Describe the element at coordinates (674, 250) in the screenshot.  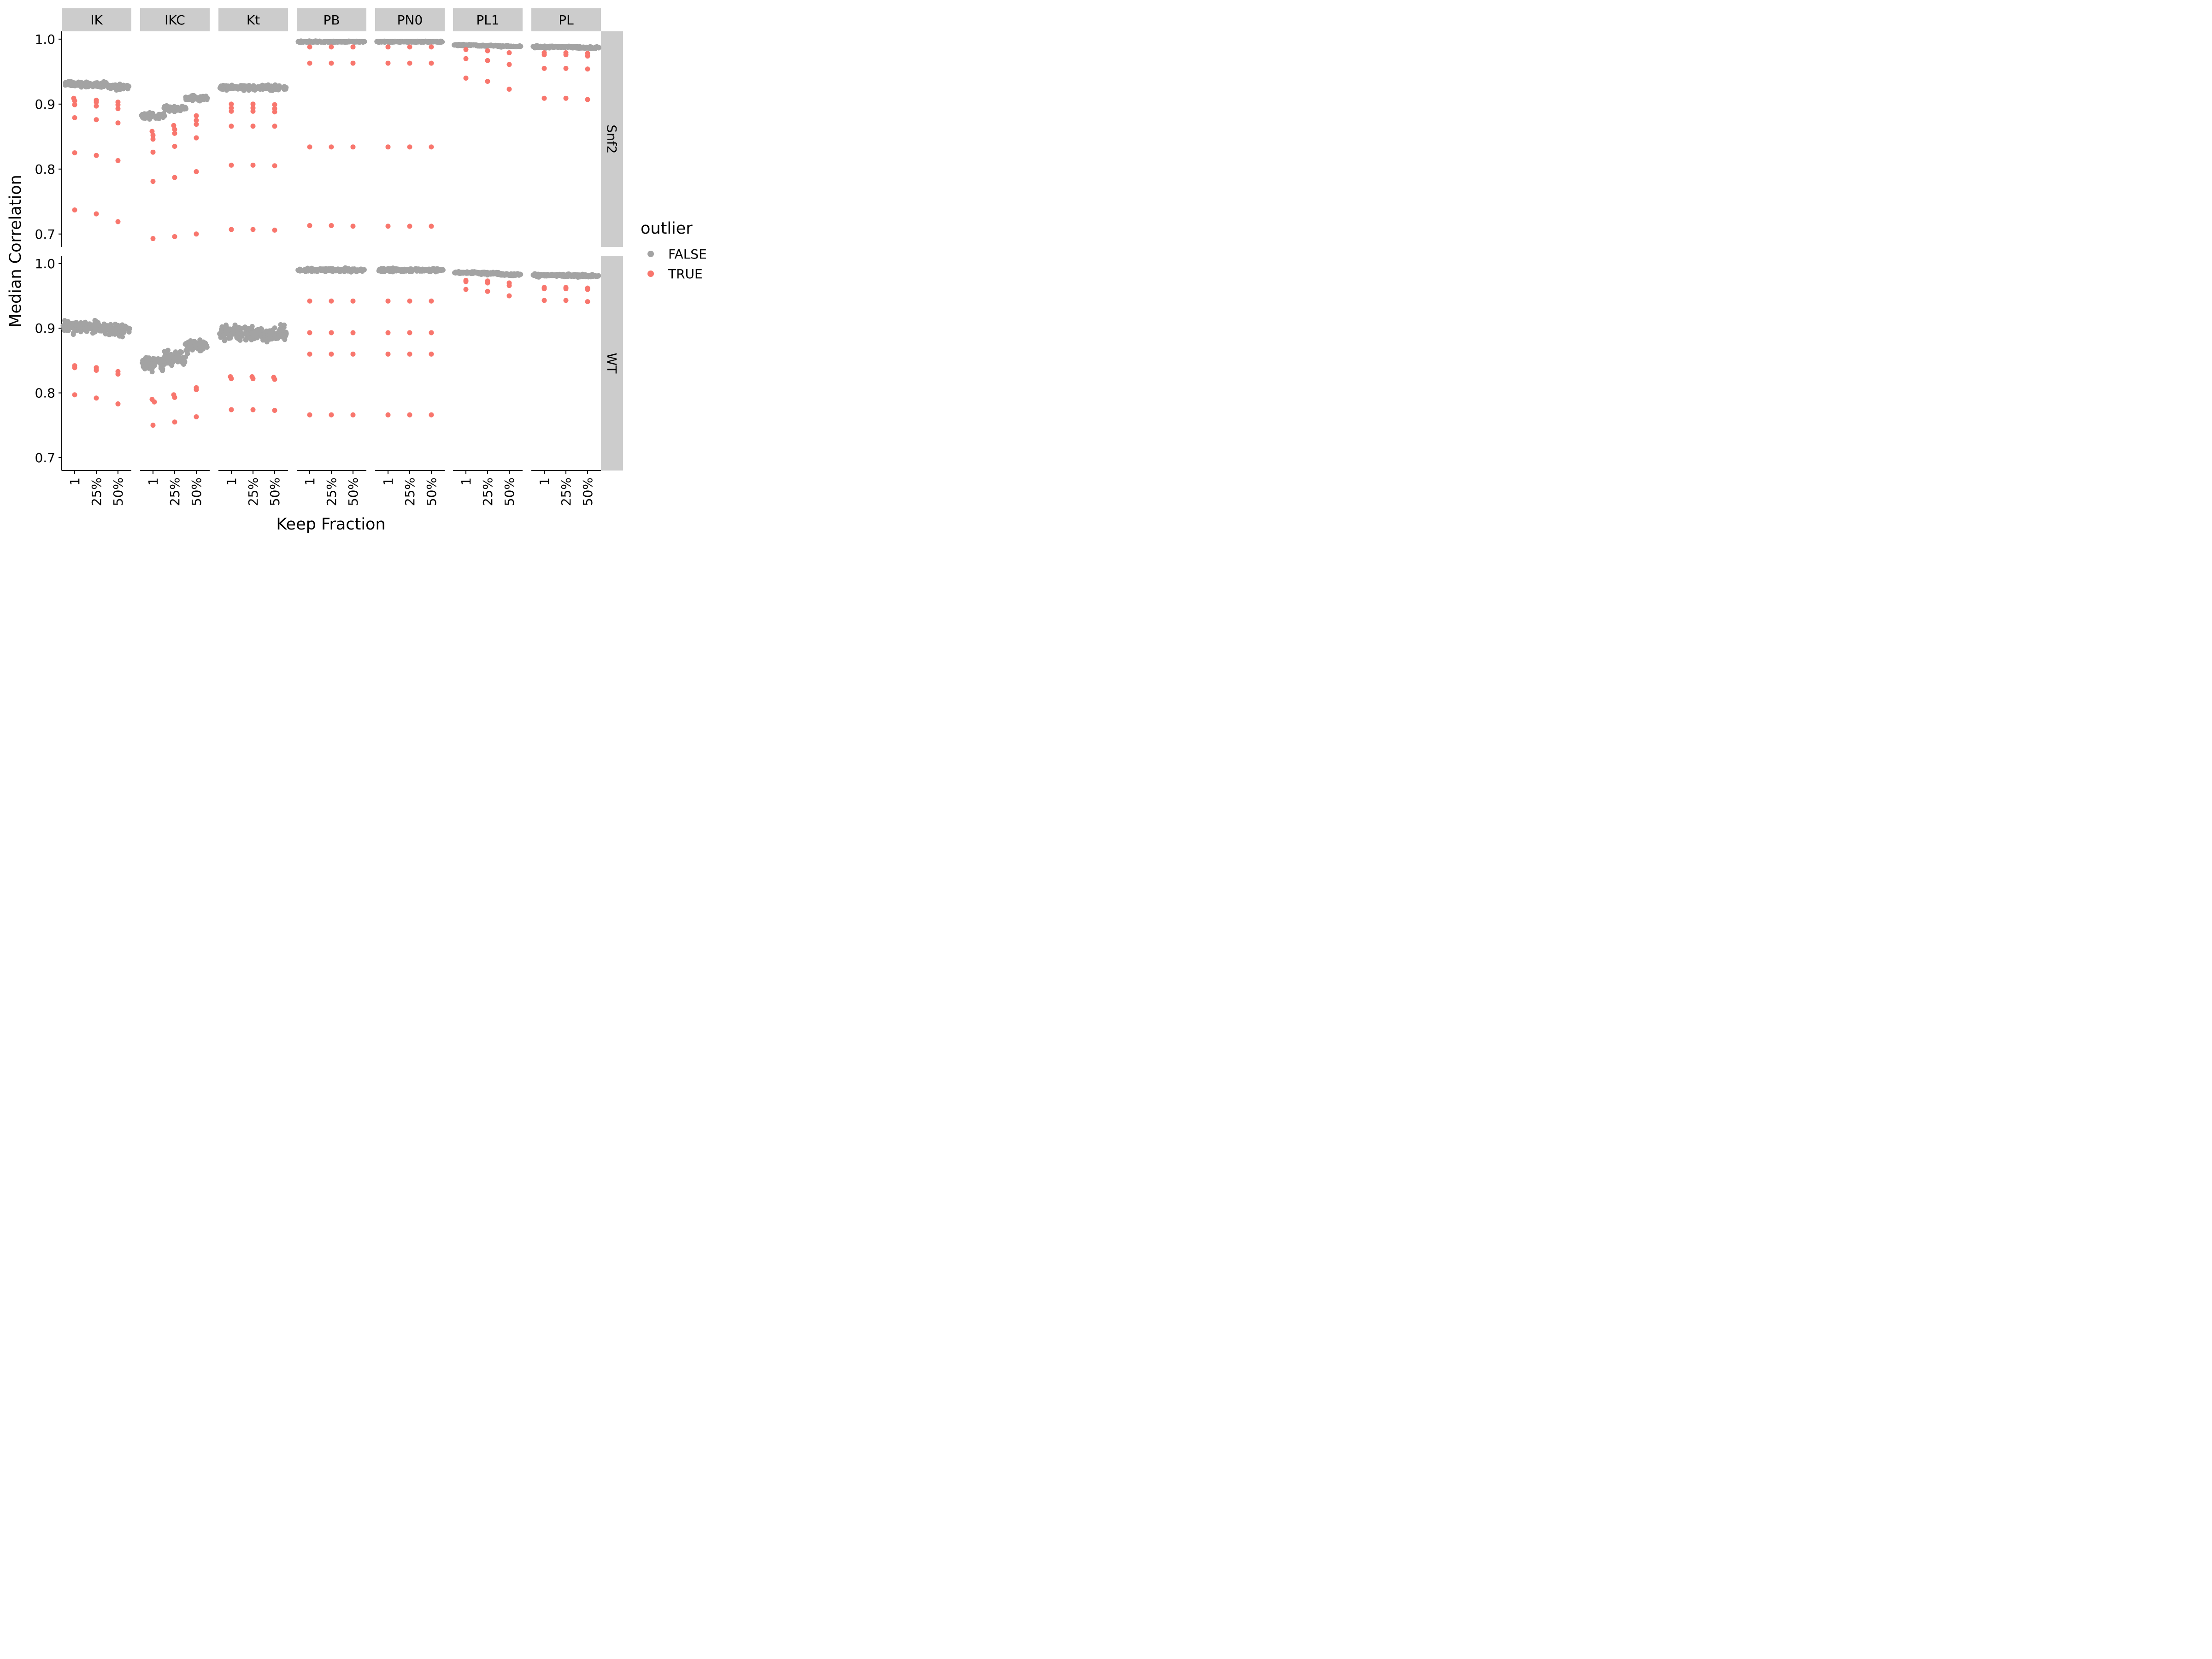
I see `legend: outlier FALSE TRUE` at that location.